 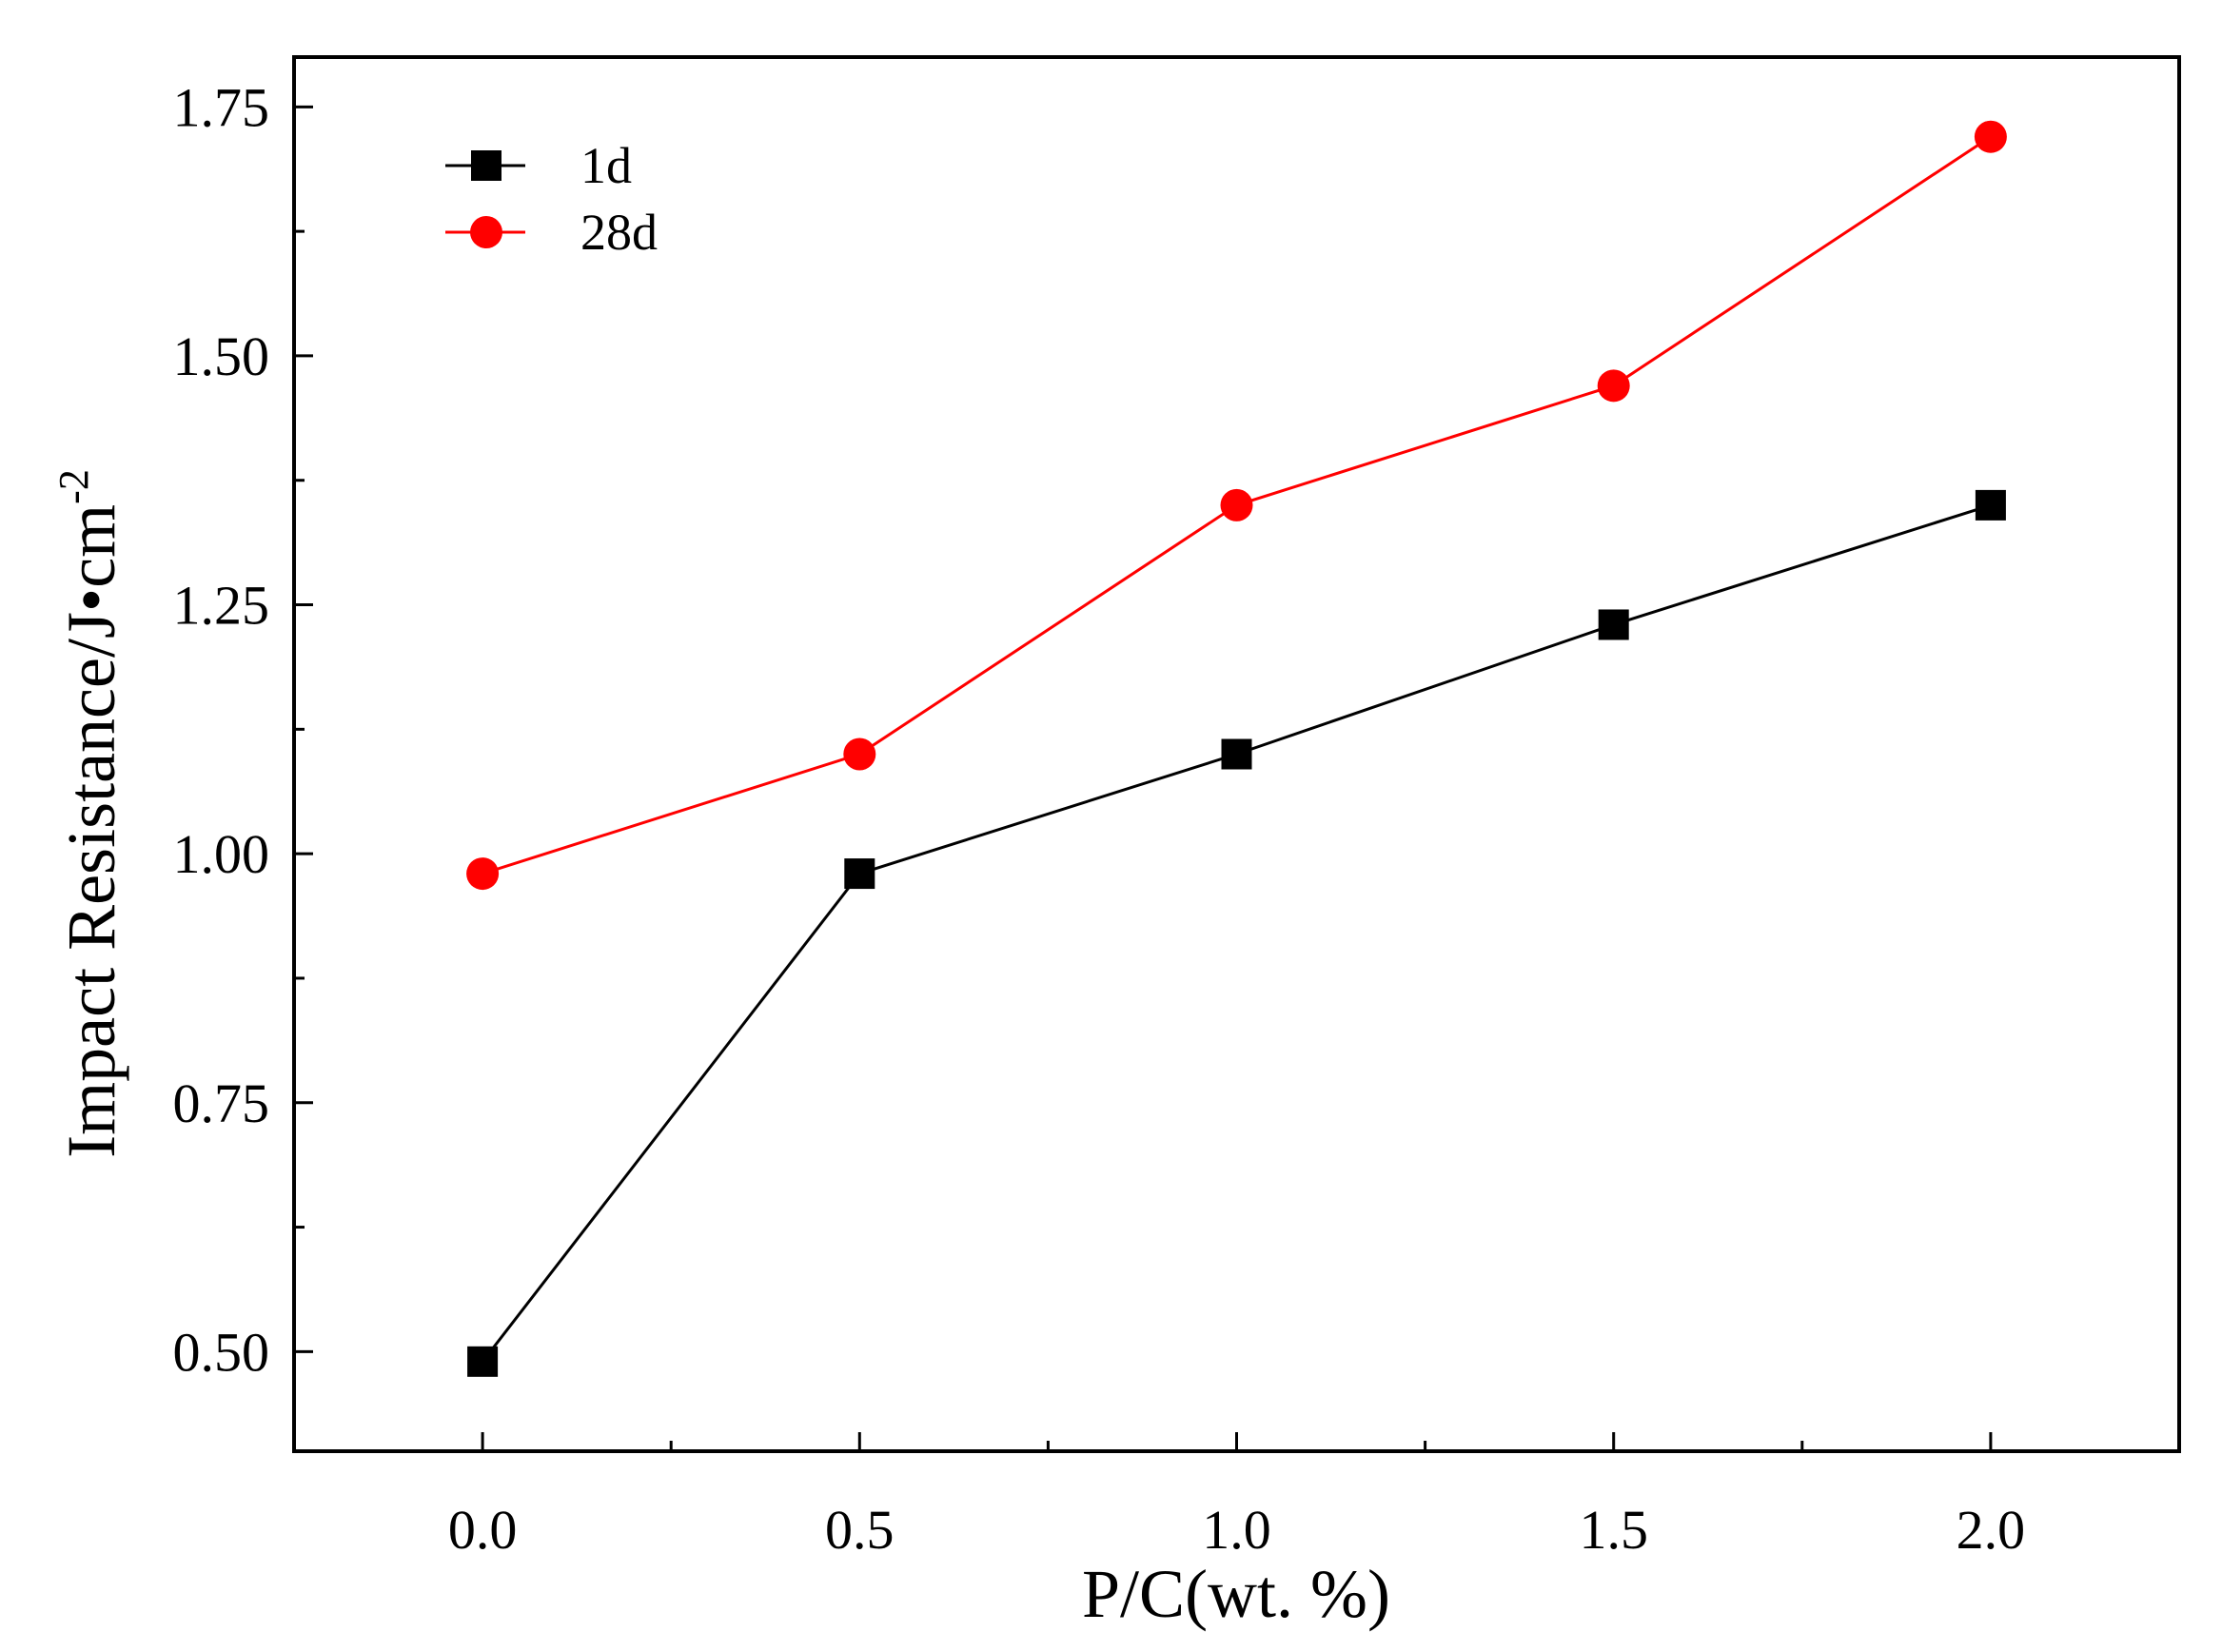 What do you see at coordinates (1613, 1530) in the screenshot?
I see `x-tick-label: 1.5` at bounding box center [1613, 1530].